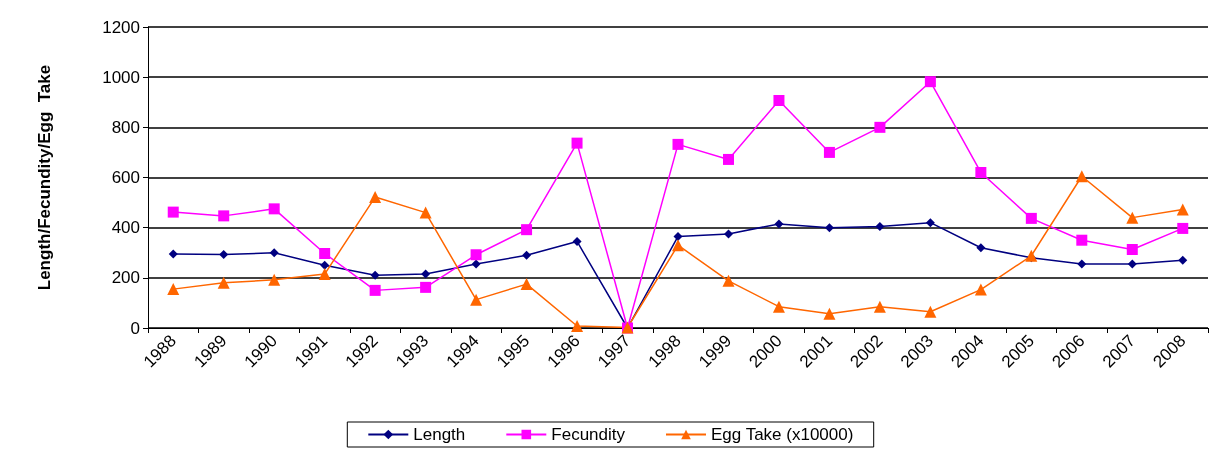 The width and height of the screenshot is (1221, 457). Describe the element at coordinates (125, 127) in the screenshot. I see `y-tick-label: 800` at that location.